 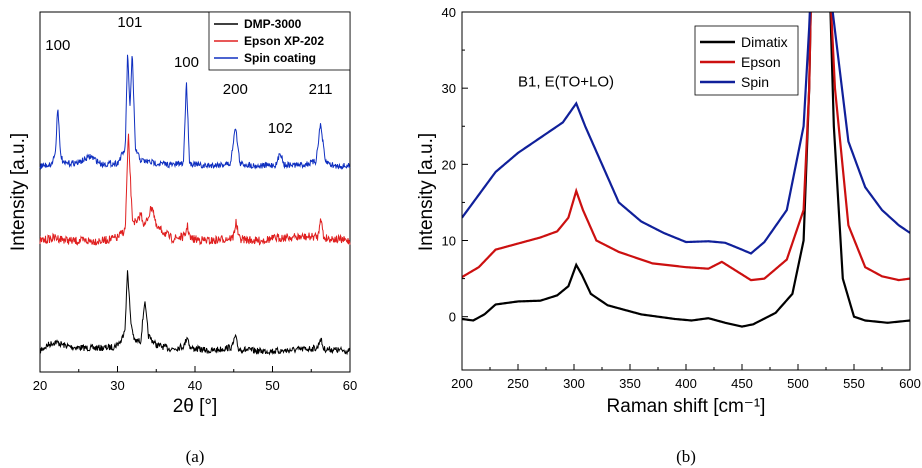 I want to click on panel-b-legend: Dimatix Epson Spin, so click(x=746, y=60).